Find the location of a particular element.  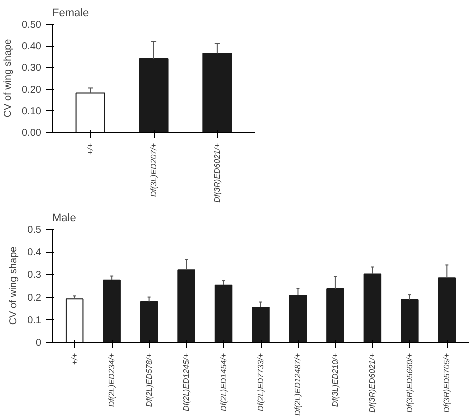

y-tick-label: 0.50 is located at coordinates (32, 25).